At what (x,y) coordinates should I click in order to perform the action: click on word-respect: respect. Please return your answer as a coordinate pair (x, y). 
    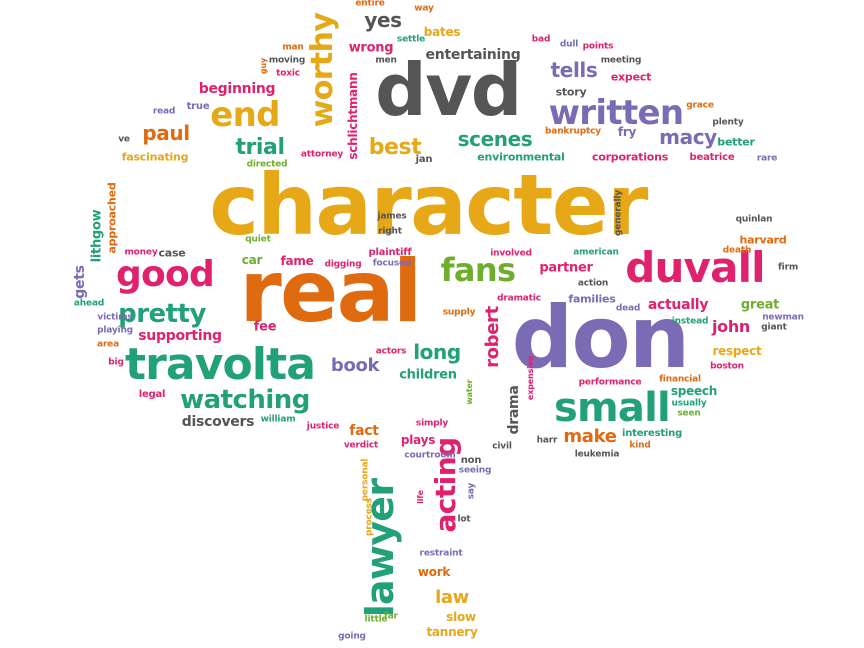
    Looking at the image, I should click on (737, 351).